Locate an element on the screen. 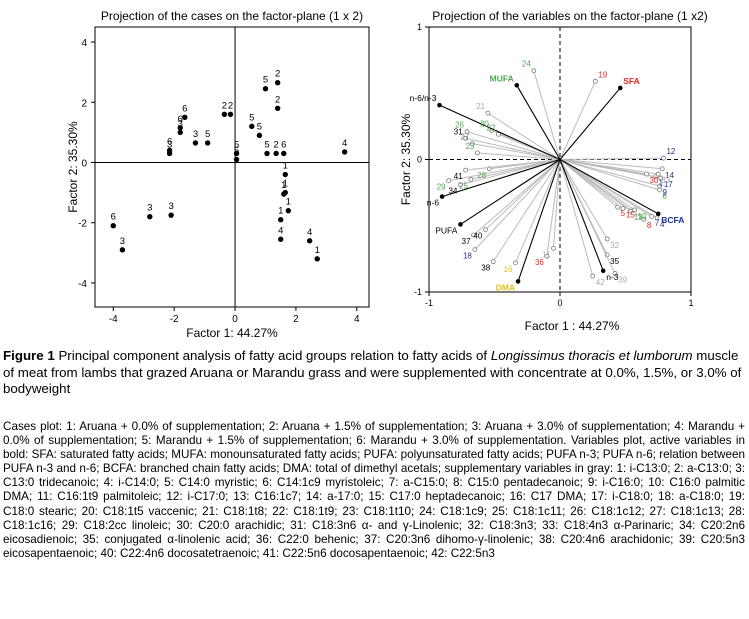  variable-label: 4 is located at coordinates (662, 224).